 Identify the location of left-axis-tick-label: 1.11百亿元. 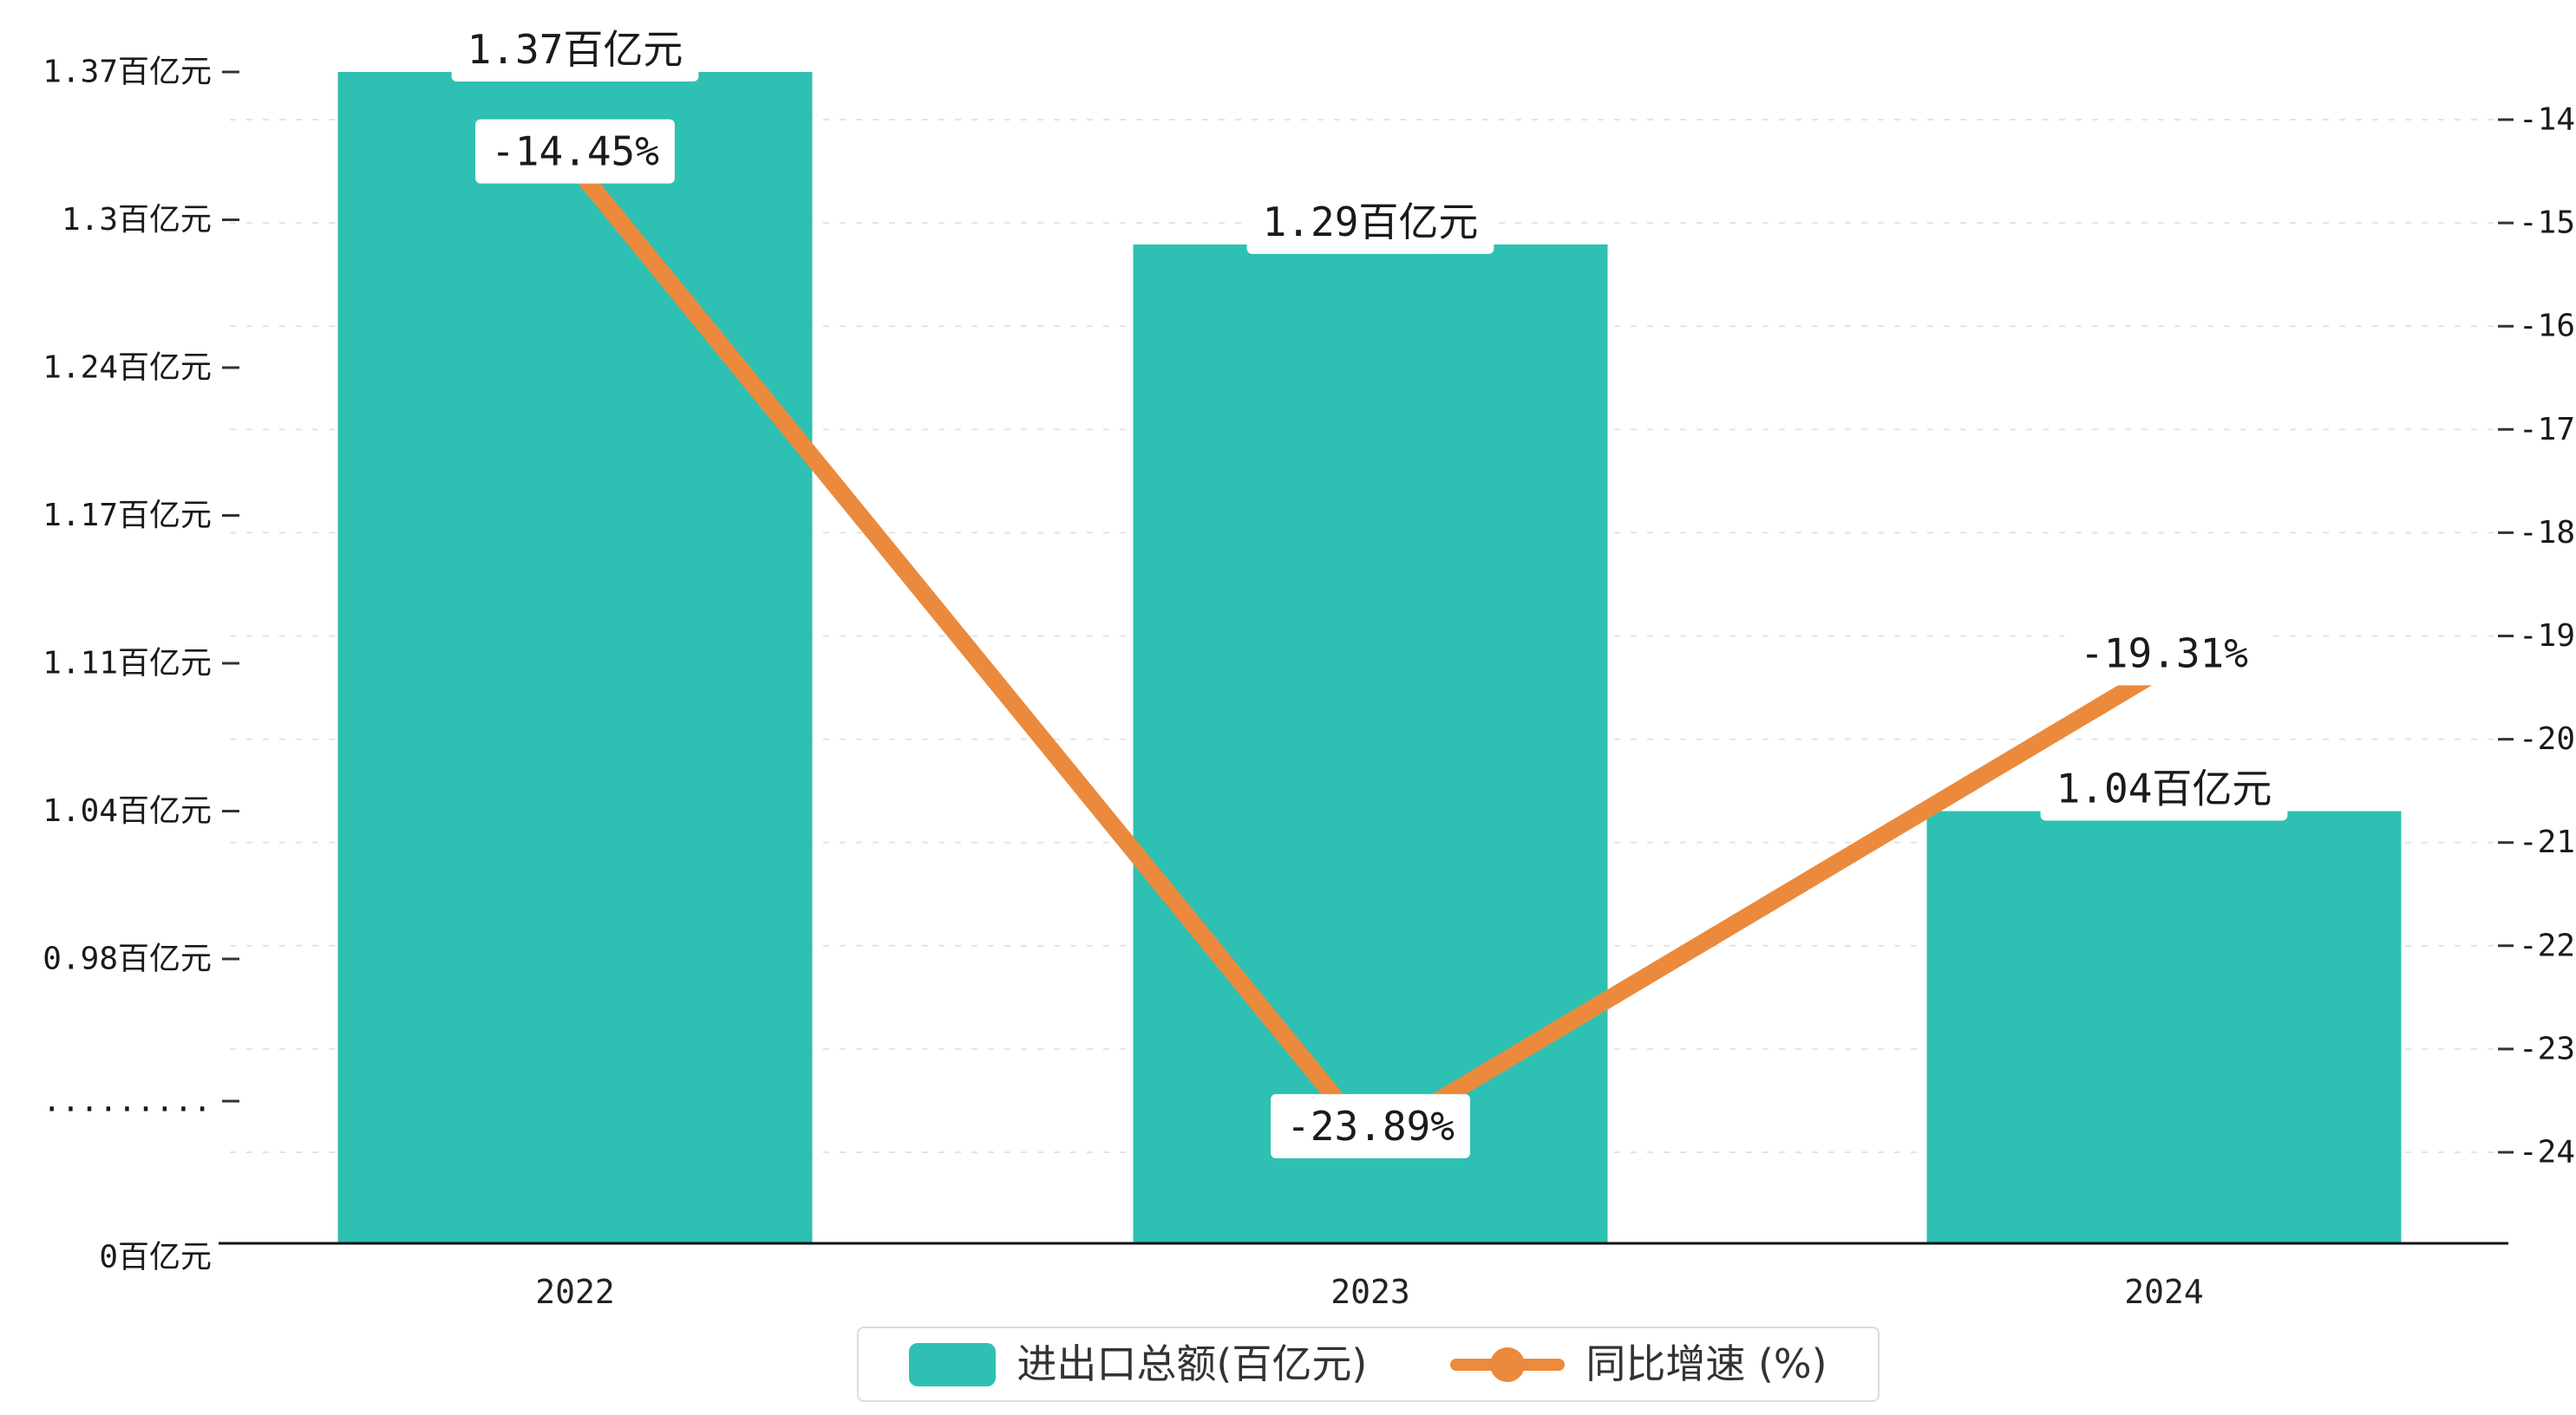
(127, 663).